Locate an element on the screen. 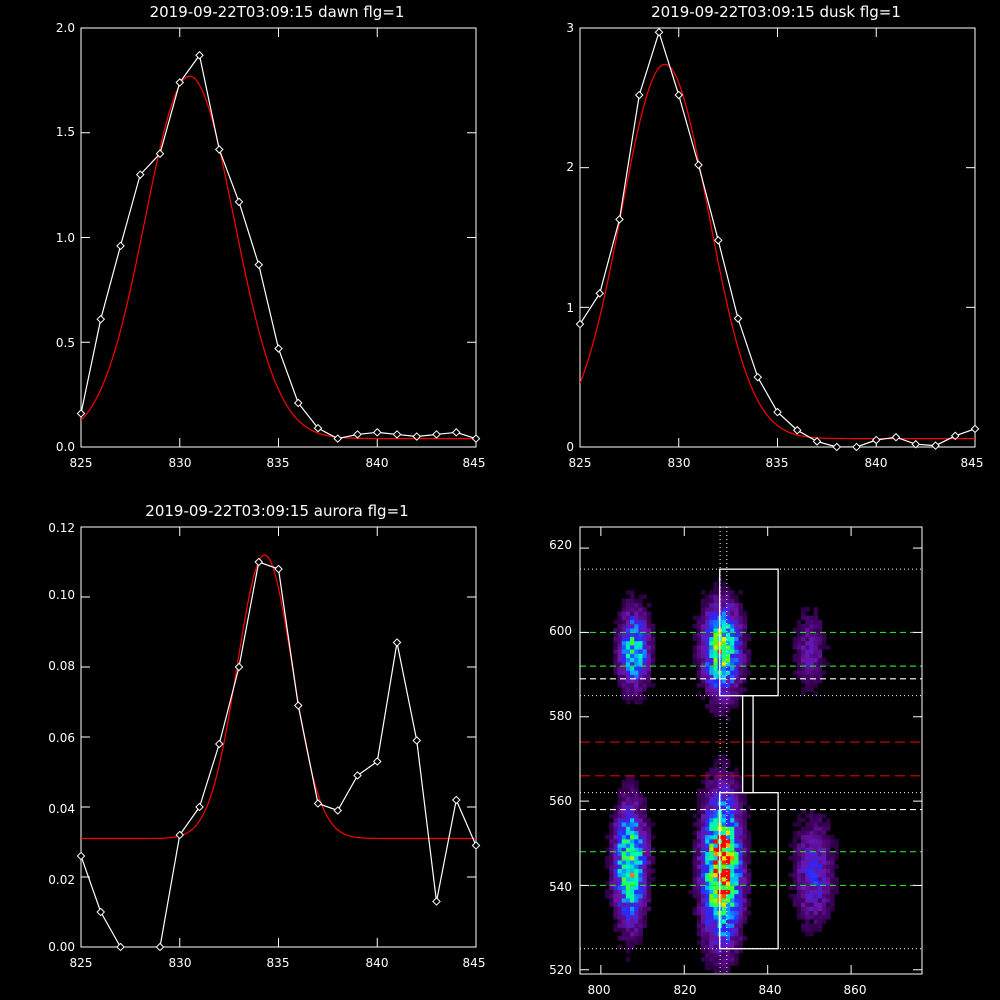  image-y-tick-label: 620 is located at coordinates (560, 545).